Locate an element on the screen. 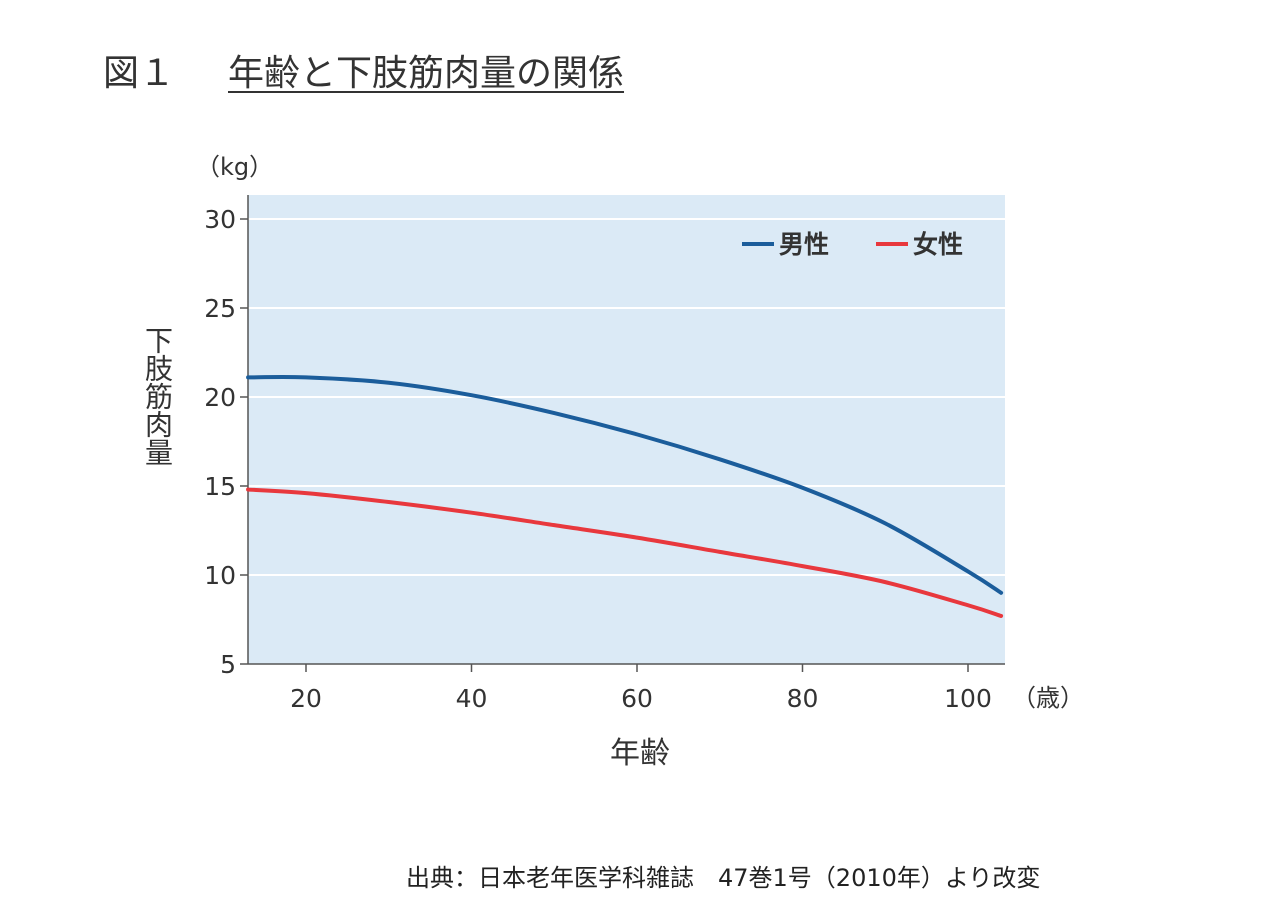  x-tick-label-60: 60 is located at coordinates (637, 698).